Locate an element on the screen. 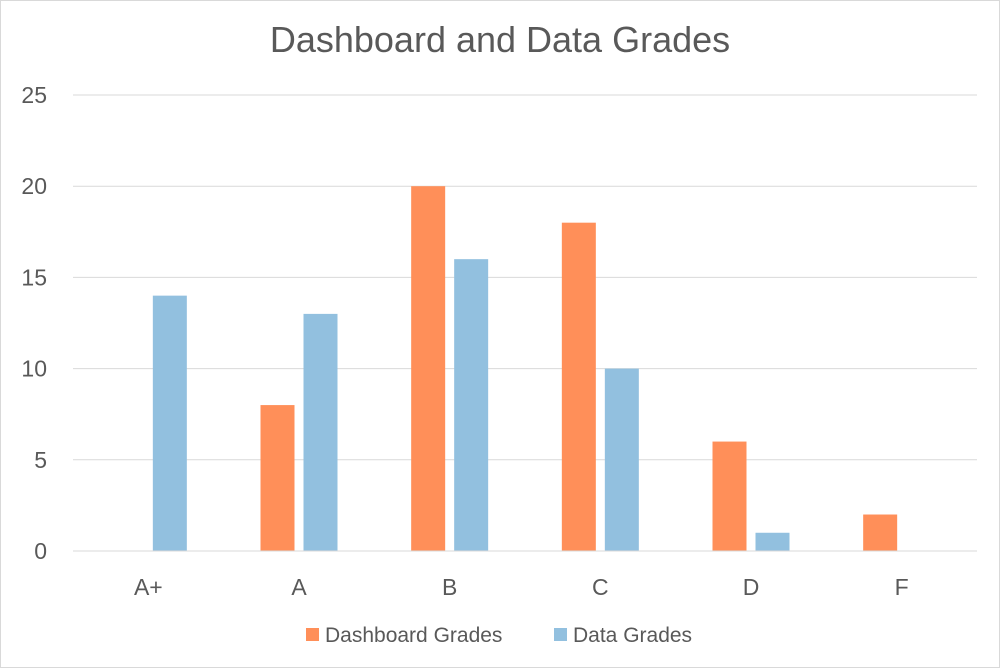  y-axis-ticks: 0 5 10 15 20 25 is located at coordinates (34, 323).